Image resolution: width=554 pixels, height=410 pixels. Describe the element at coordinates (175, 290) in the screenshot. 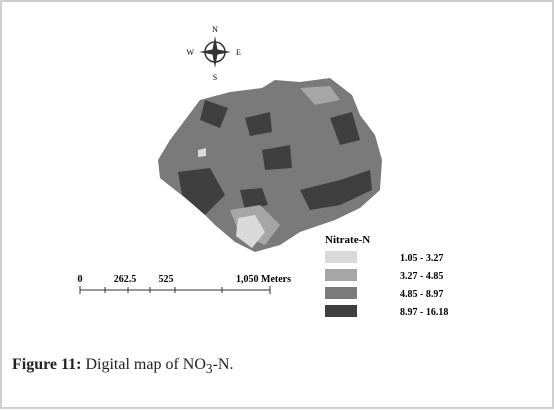

I see `scale-bar` at that location.